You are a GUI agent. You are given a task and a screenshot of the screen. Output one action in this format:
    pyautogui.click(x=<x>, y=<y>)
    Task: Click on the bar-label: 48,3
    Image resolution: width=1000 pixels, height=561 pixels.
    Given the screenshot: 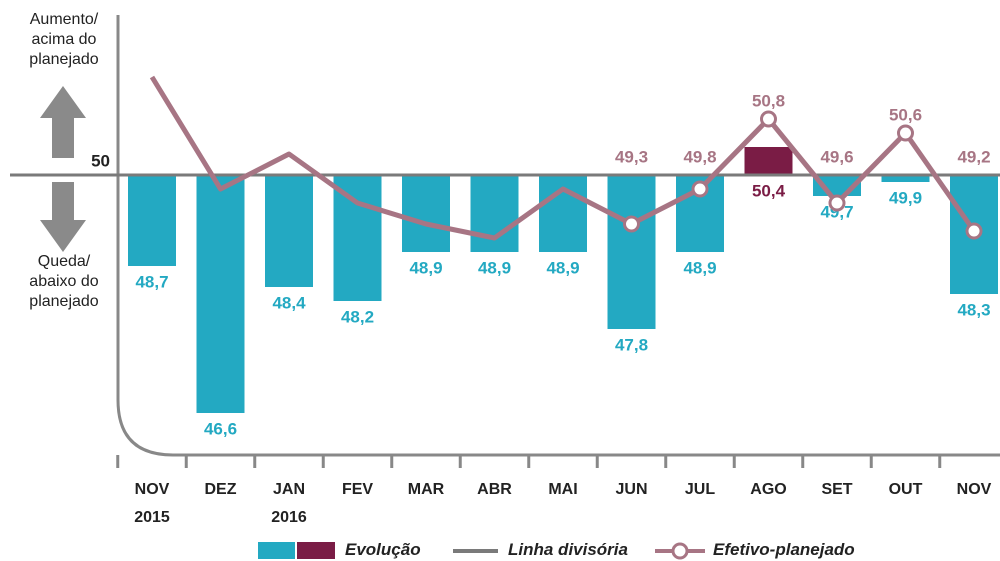 What is the action you would take?
    pyautogui.click(x=973, y=309)
    